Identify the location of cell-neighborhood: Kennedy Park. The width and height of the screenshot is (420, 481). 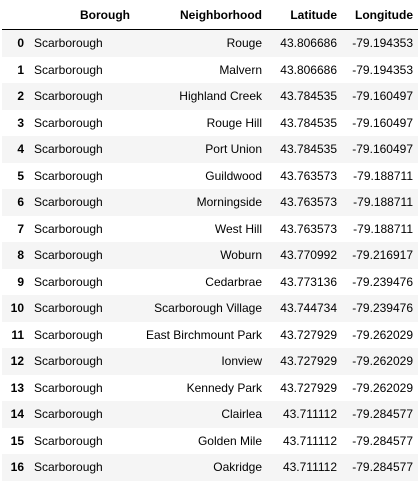
(224, 387).